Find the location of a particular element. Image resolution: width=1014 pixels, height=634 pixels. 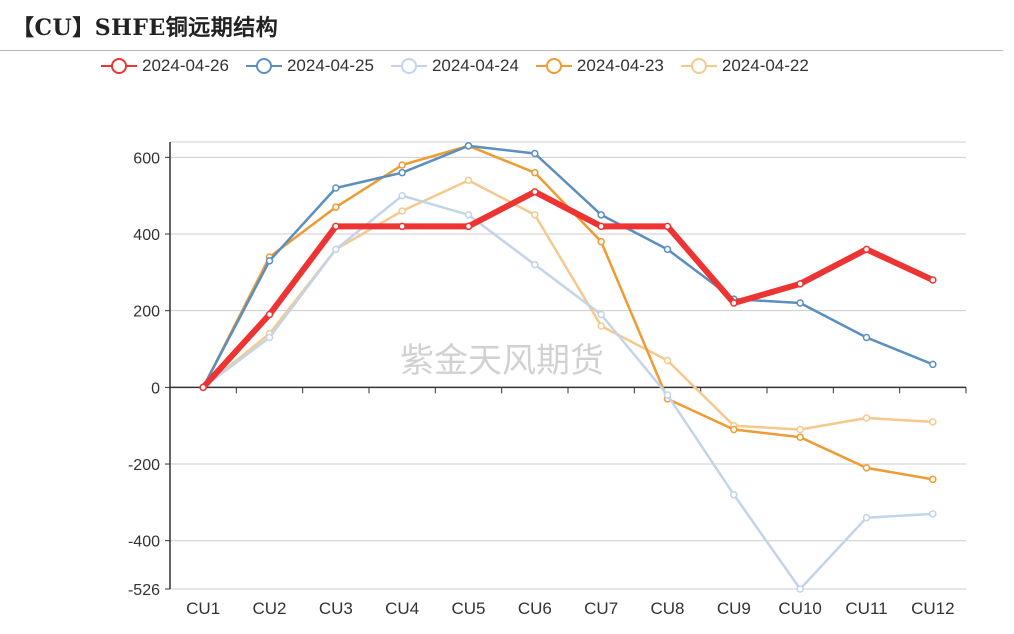

x-tick-label: CU2 is located at coordinates (269, 608).